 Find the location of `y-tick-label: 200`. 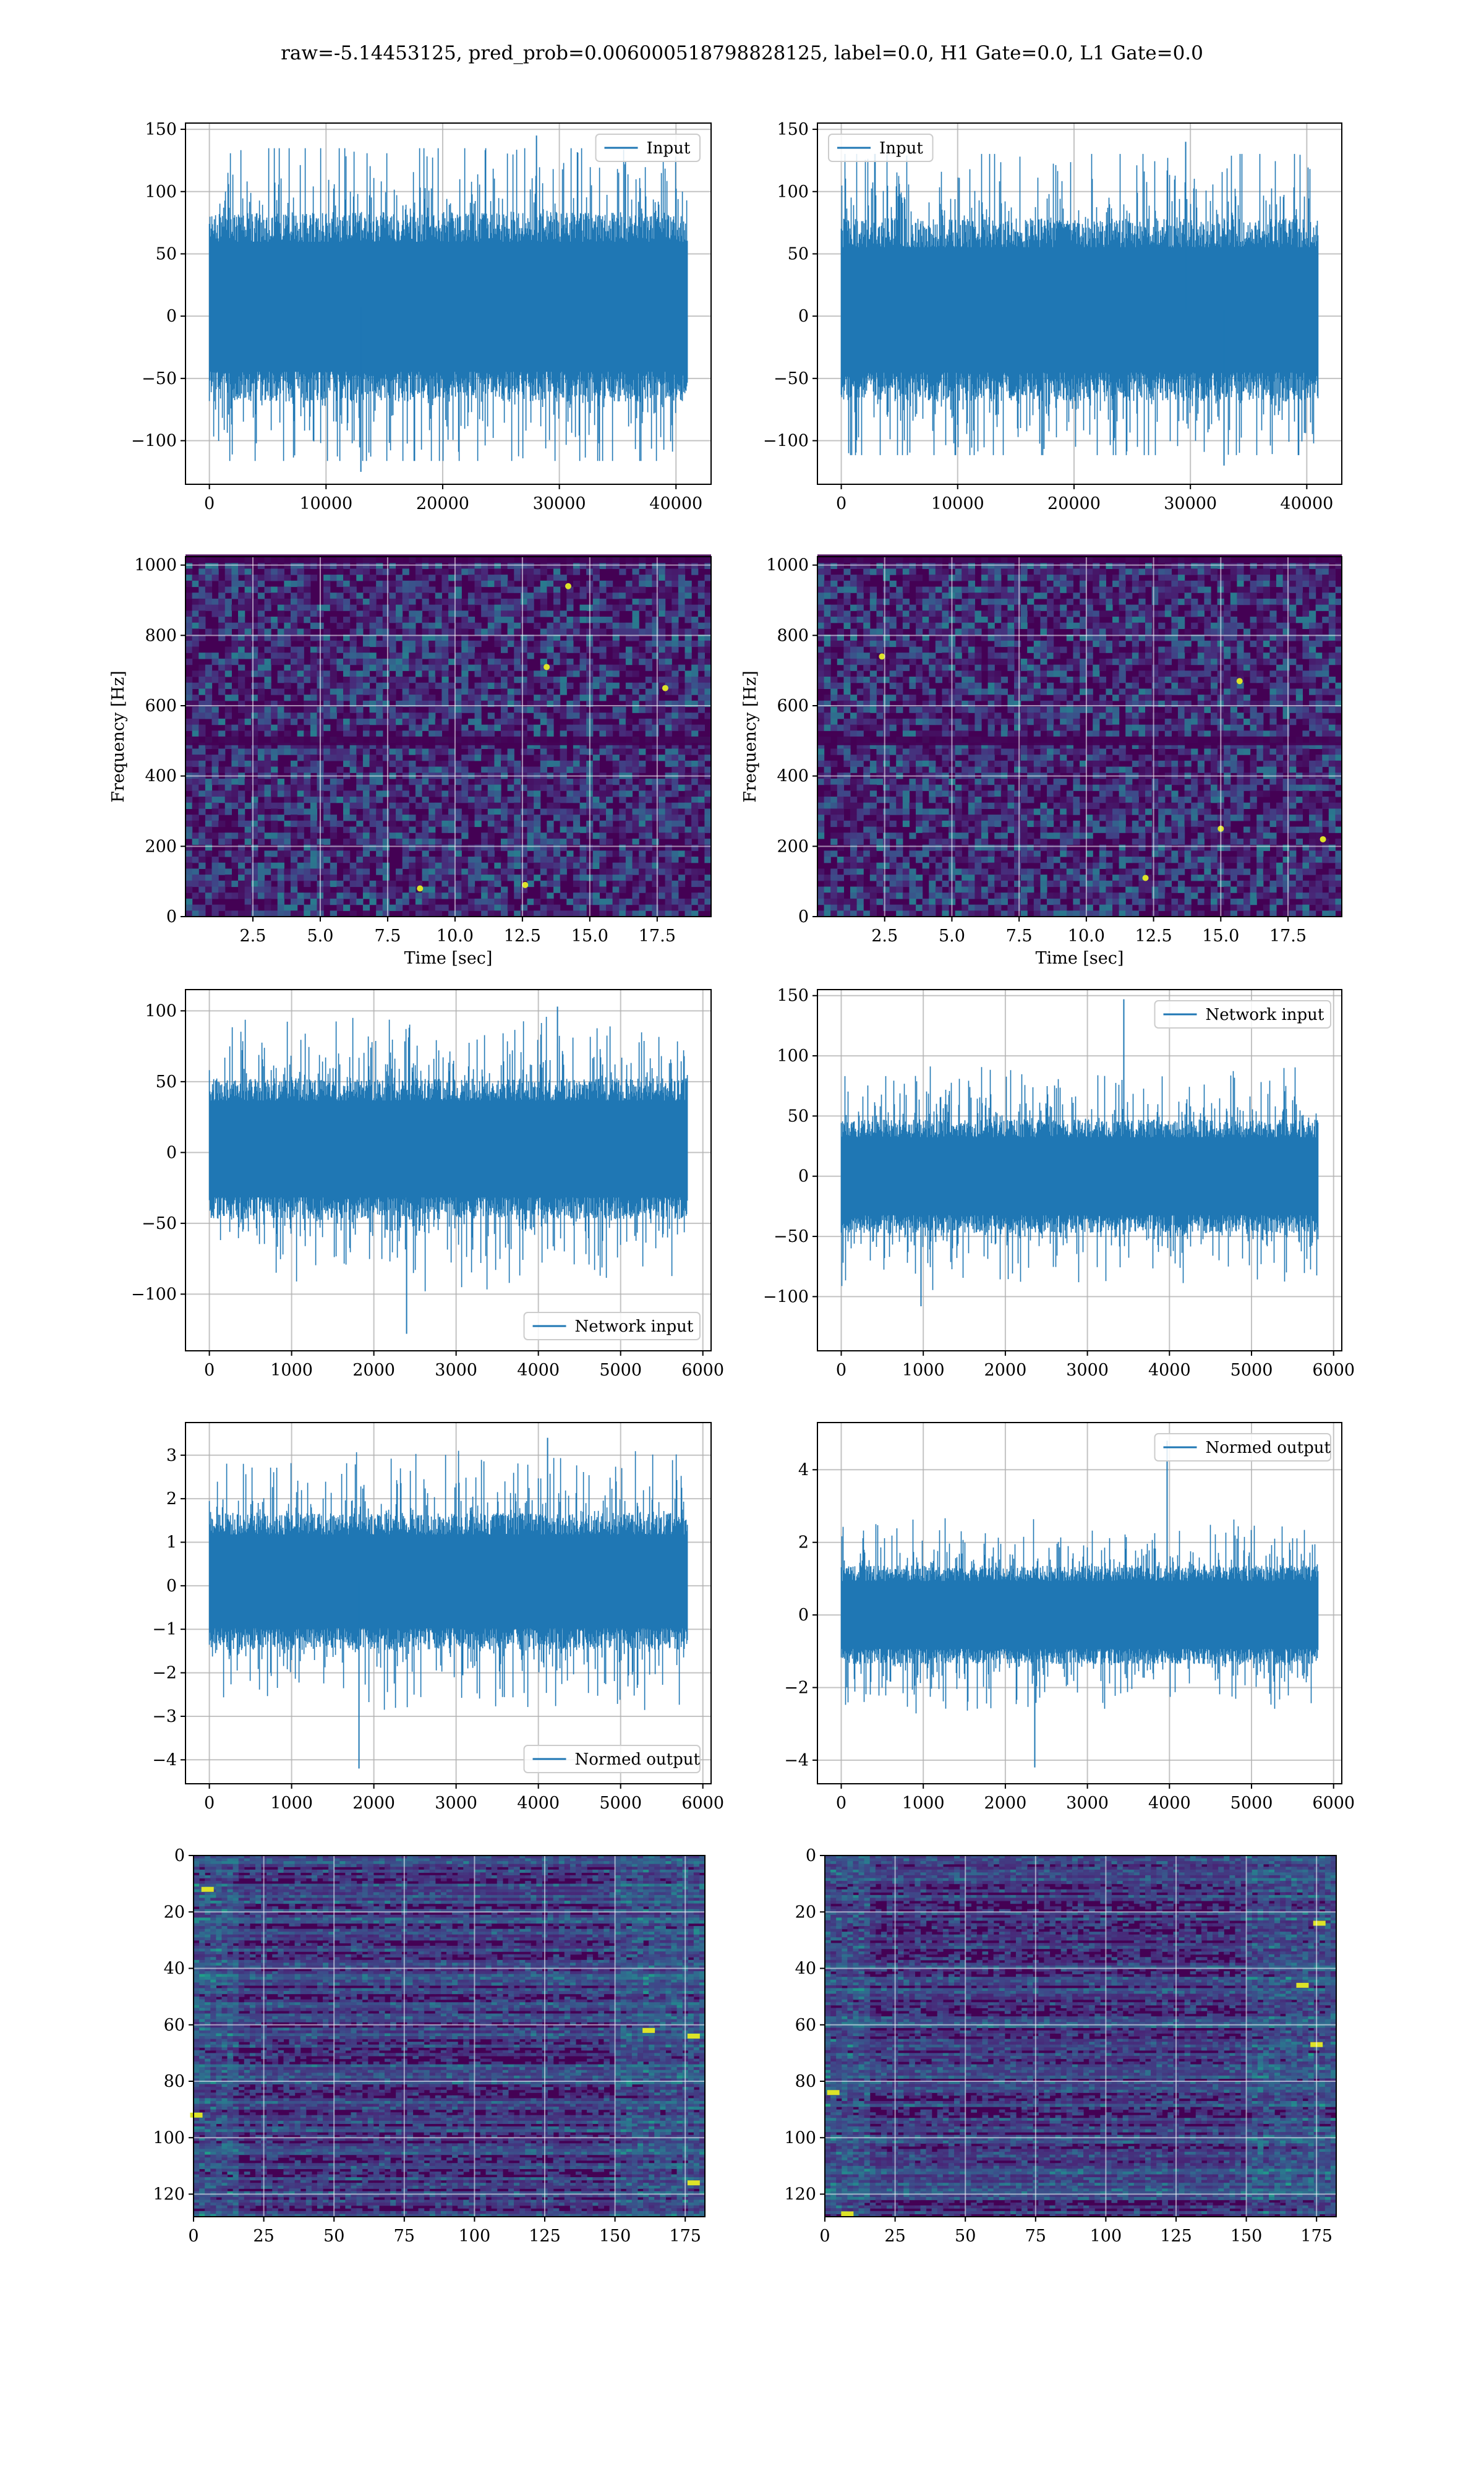

y-tick-label: 200 is located at coordinates (161, 846).